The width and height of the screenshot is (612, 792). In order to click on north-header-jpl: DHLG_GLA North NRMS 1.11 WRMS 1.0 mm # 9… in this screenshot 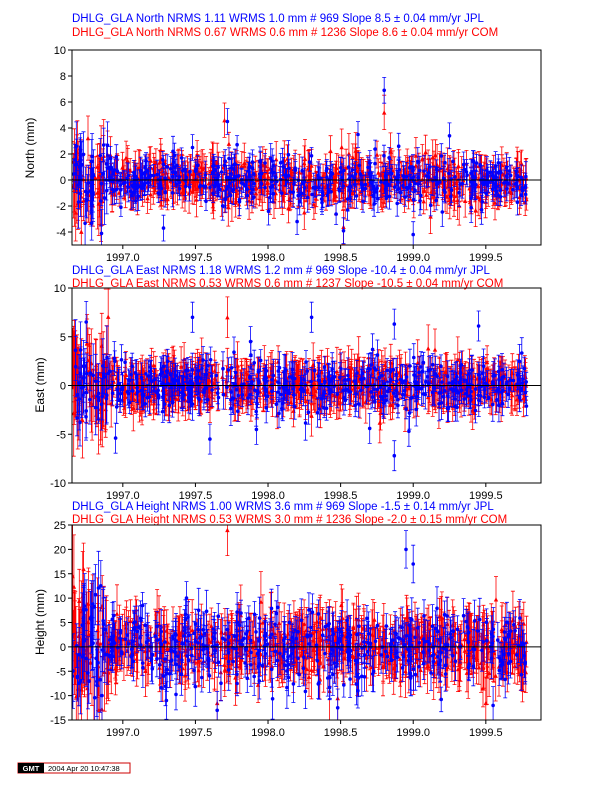, I will do `click(278, 19)`.